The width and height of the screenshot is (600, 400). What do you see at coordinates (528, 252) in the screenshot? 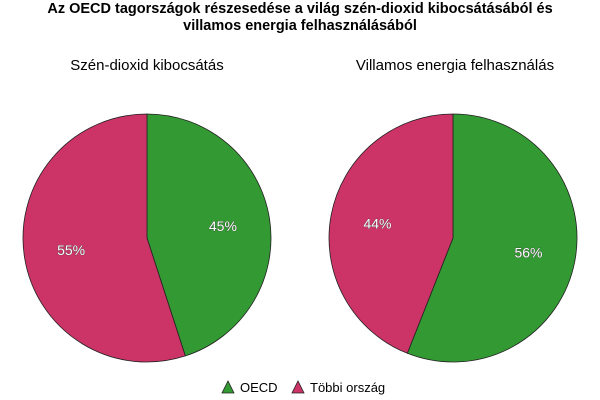
I see `pie-slice-label: 56%` at bounding box center [528, 252].